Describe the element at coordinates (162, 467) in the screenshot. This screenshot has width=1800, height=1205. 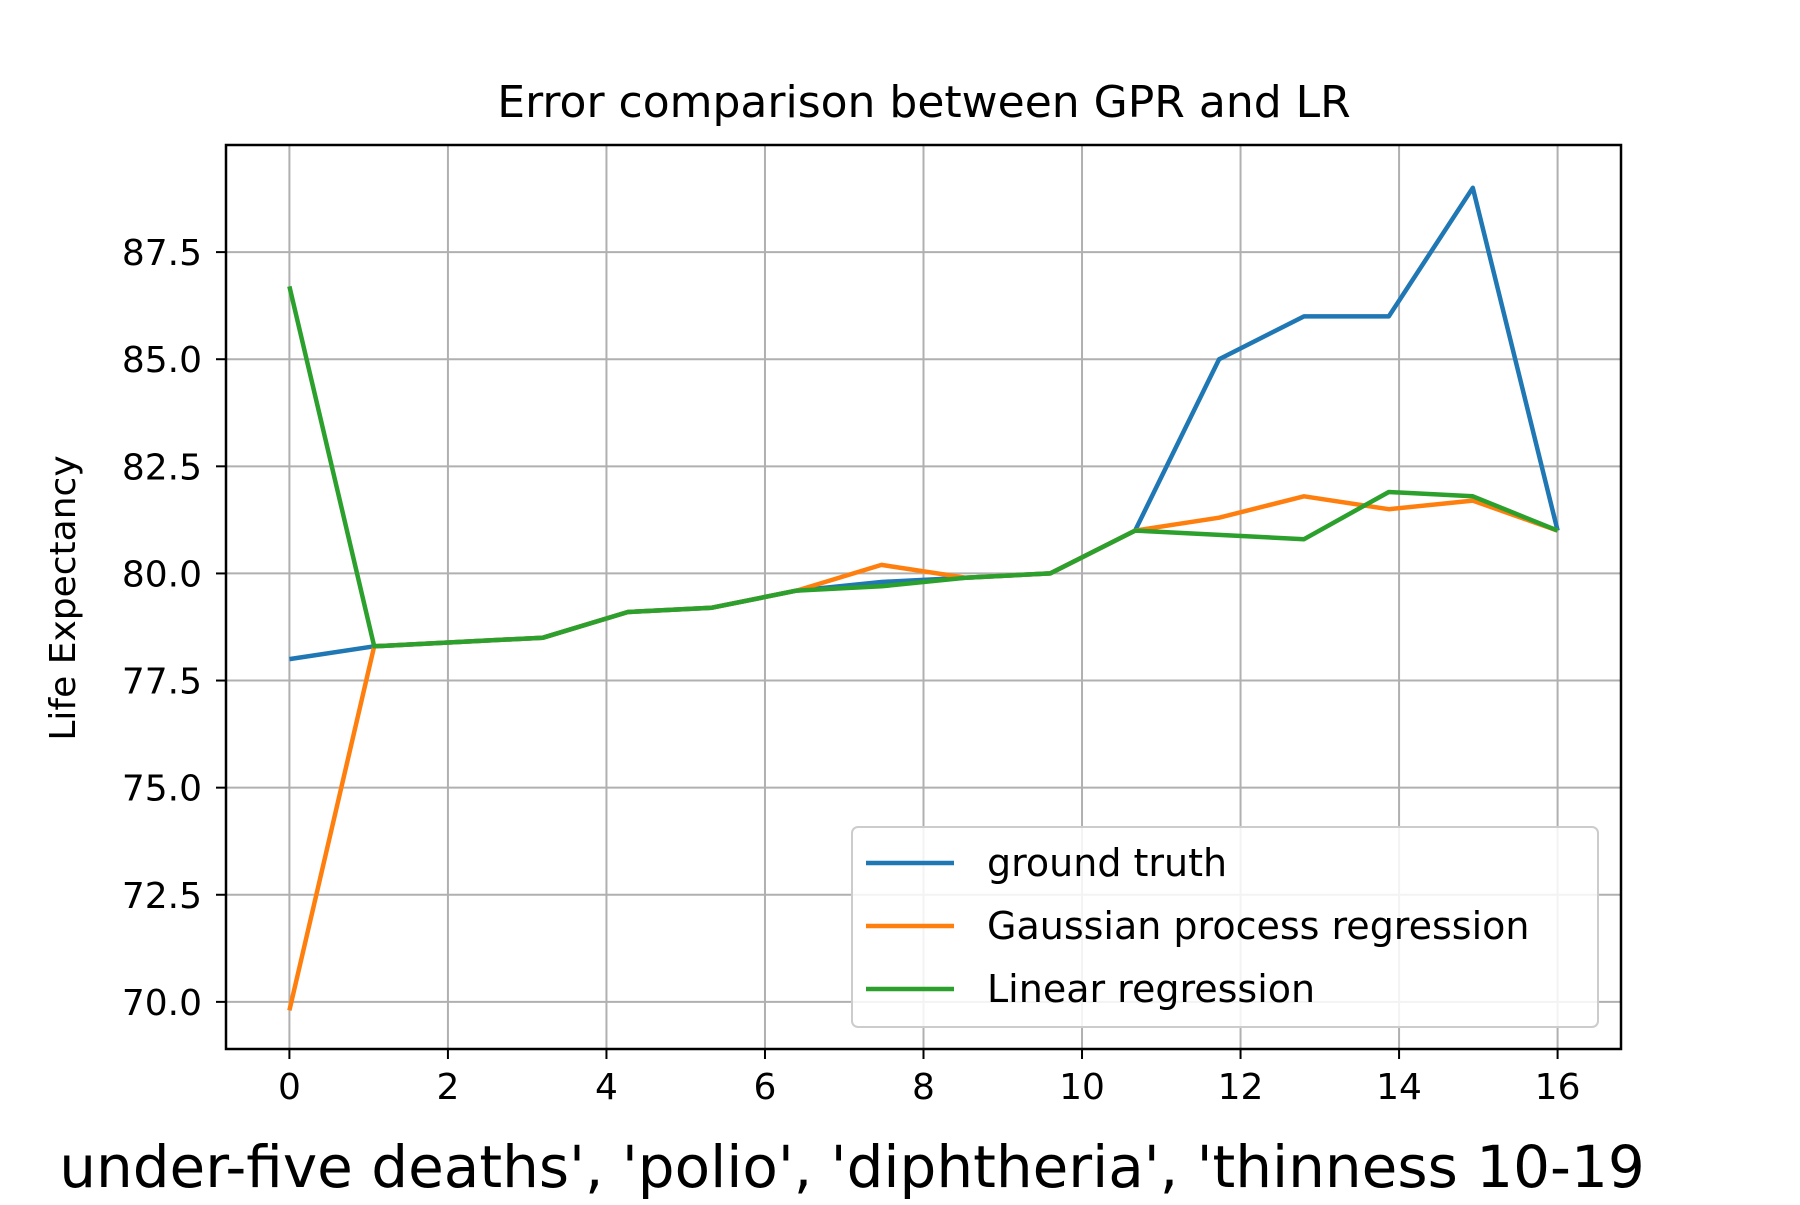
I see `y-tick-label: 82.5` at that location.